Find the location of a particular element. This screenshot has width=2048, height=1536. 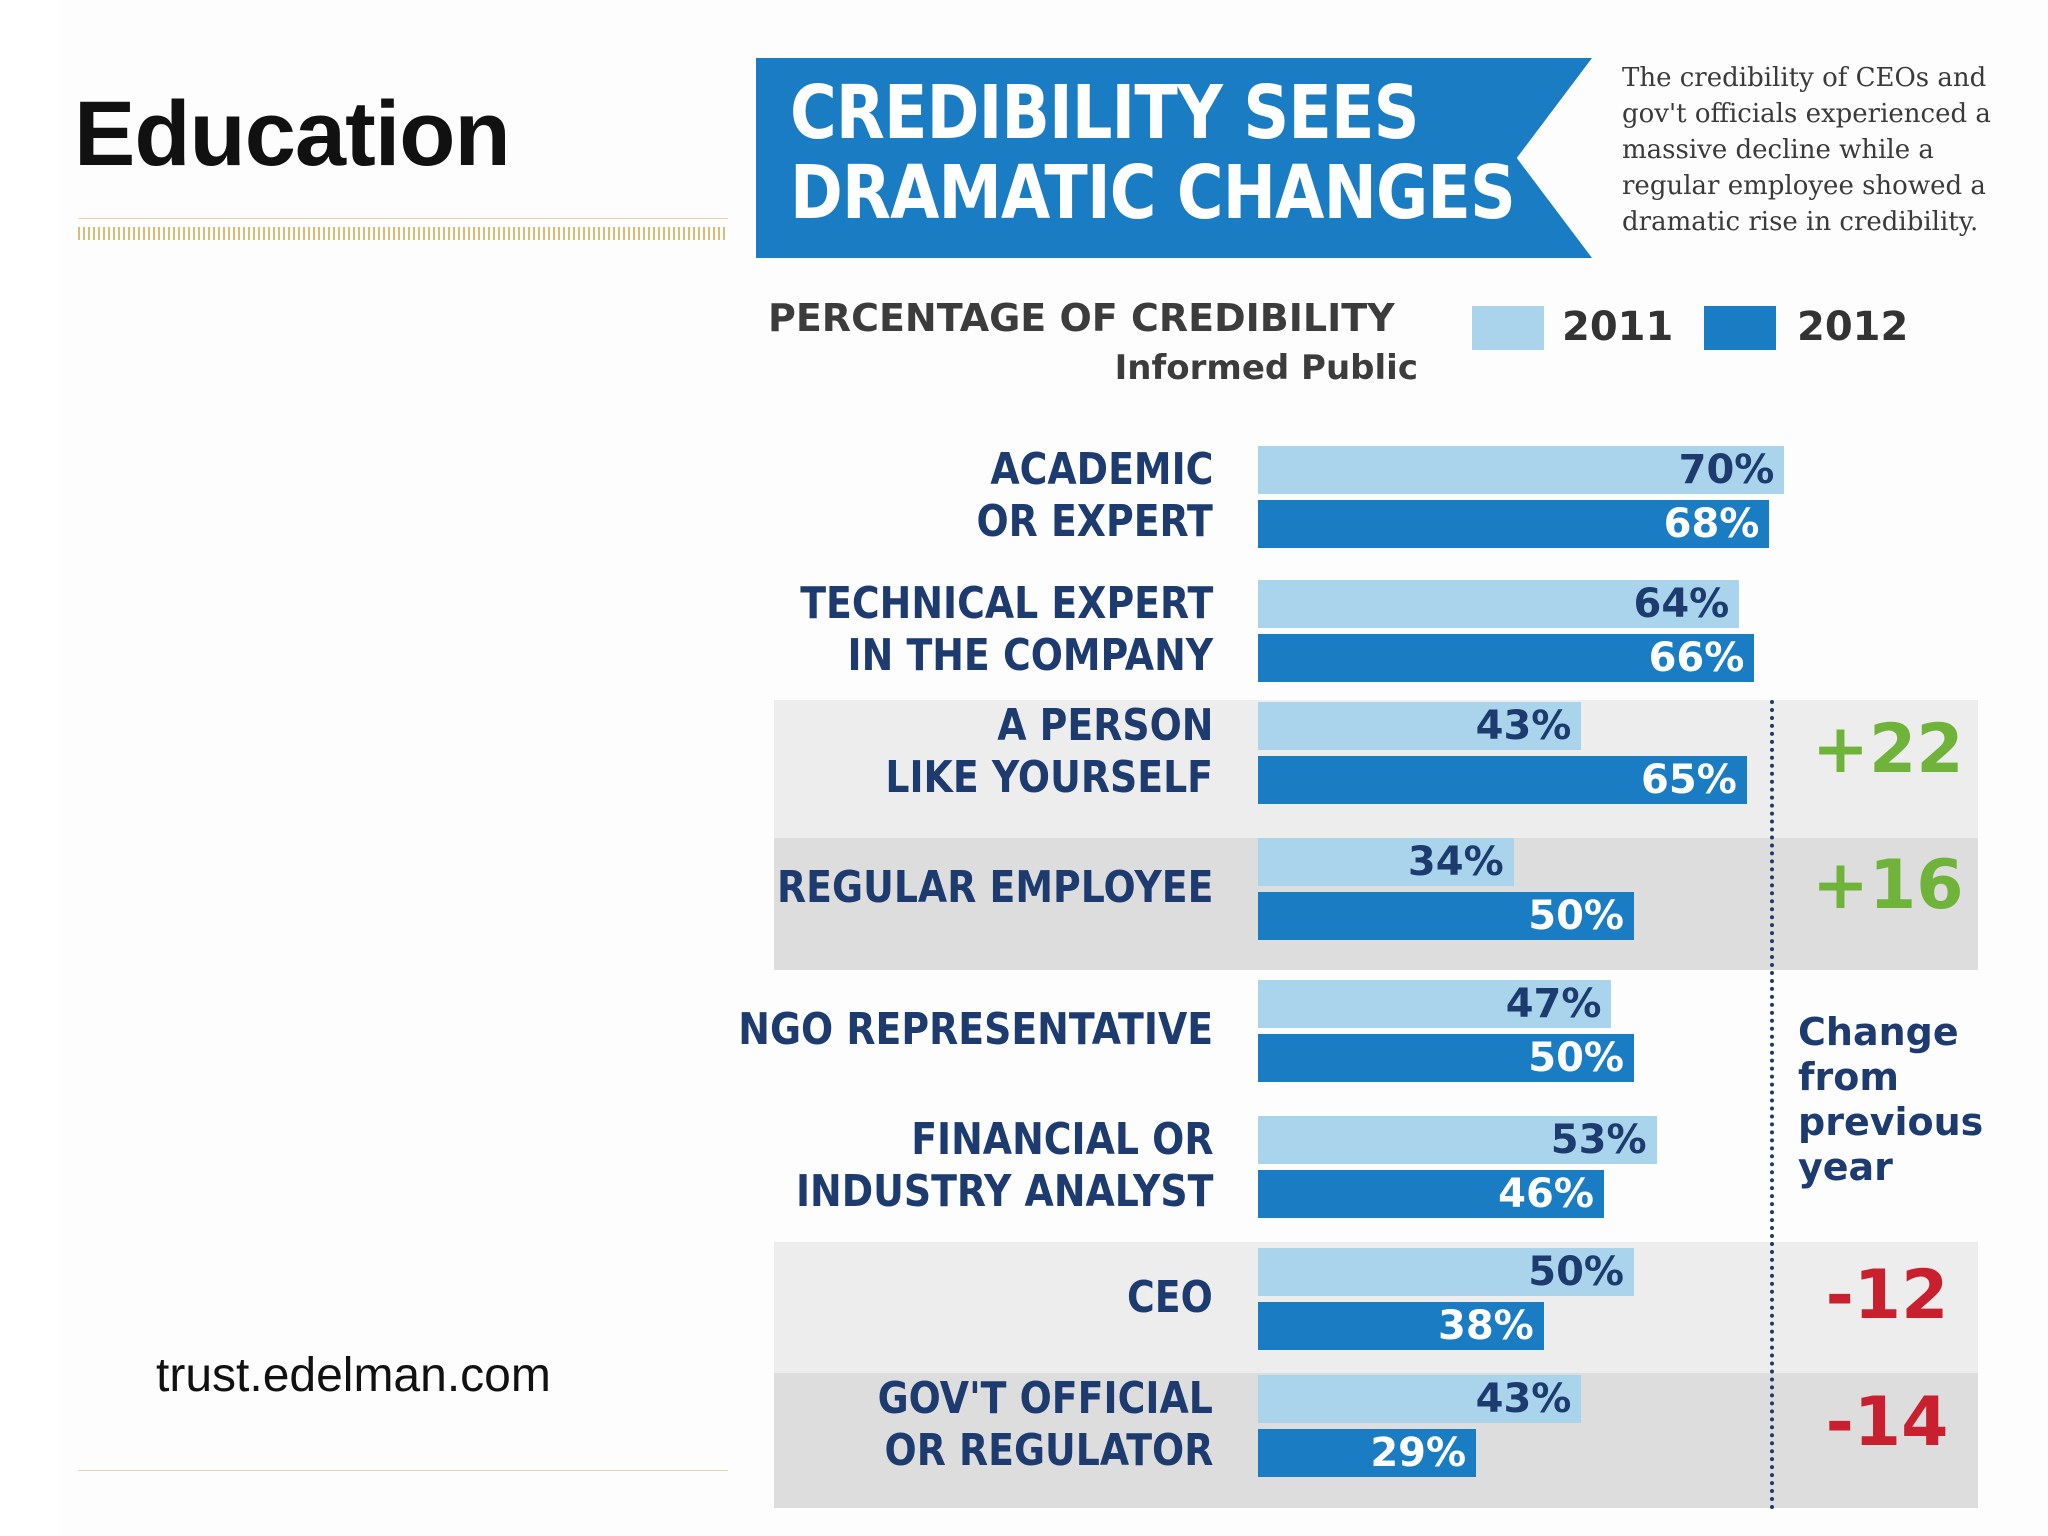

blurb-line: dramatic rise in credibility. is located at coordinates (1800, 222).